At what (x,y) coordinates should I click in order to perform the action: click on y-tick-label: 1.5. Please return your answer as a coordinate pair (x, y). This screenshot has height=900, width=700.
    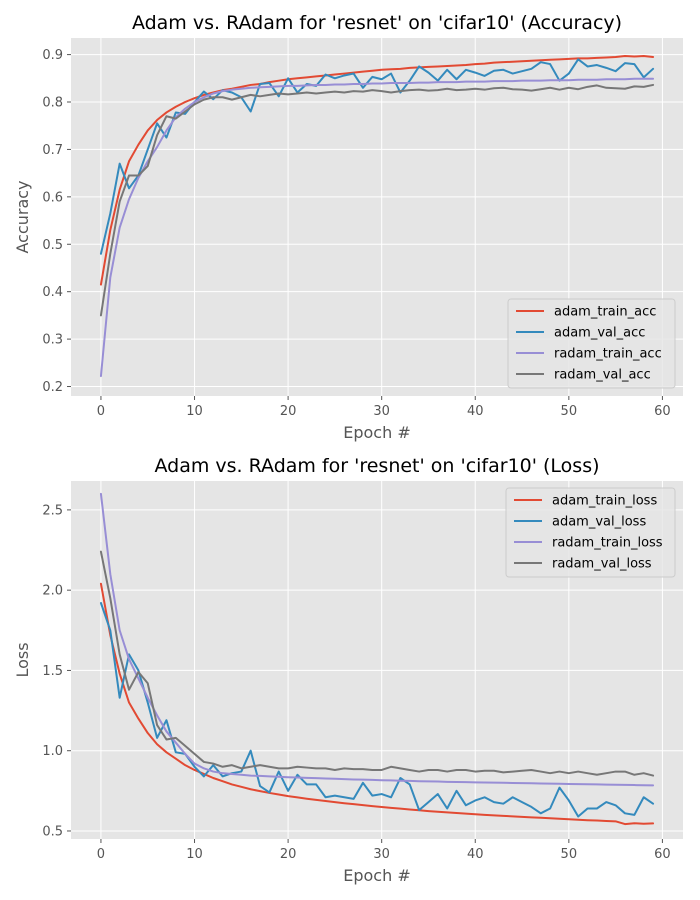
    Looking at the image, I should click on (52, 671).